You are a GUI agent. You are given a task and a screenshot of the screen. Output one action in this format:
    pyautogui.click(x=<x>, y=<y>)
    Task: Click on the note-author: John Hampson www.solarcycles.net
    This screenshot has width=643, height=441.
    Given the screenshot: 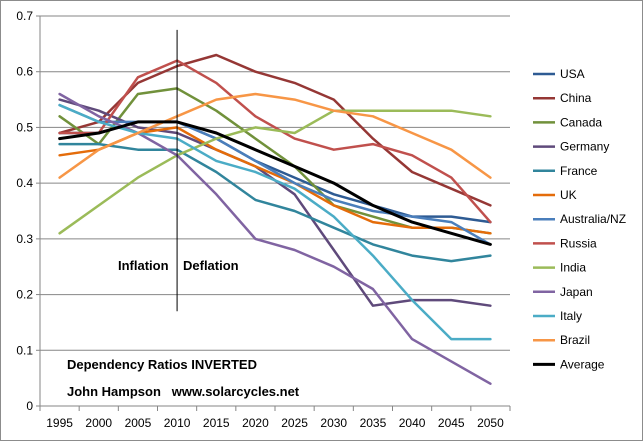 What is the action you would take?
    pyautogui.click(x=183, y=391)
    